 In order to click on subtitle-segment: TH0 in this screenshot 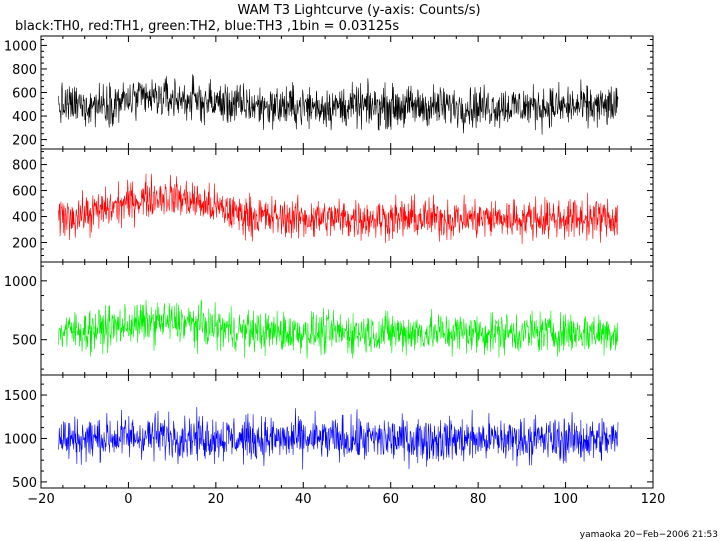, I will do `click(66, 26)`.